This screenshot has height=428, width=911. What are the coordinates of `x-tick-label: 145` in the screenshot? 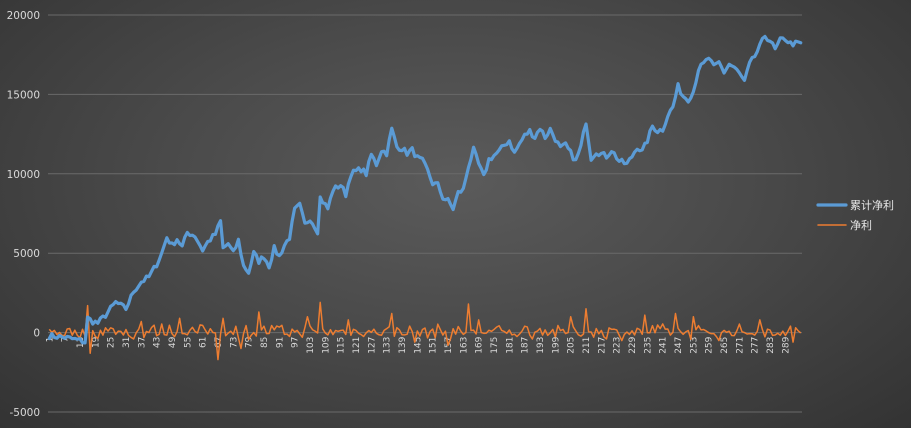 It's located at (418, 345).